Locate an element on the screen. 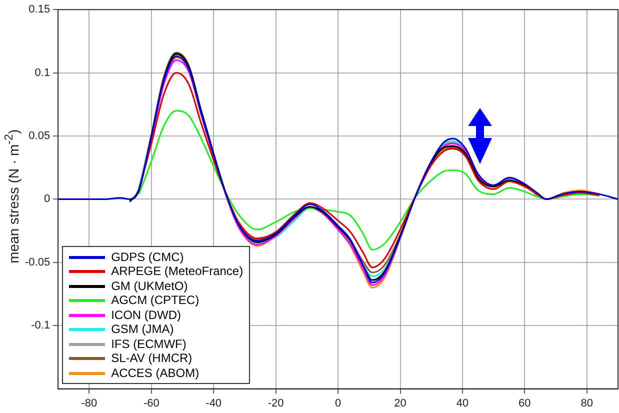  legend-label: GSM (JMA) is located at coordinates (142, 329).